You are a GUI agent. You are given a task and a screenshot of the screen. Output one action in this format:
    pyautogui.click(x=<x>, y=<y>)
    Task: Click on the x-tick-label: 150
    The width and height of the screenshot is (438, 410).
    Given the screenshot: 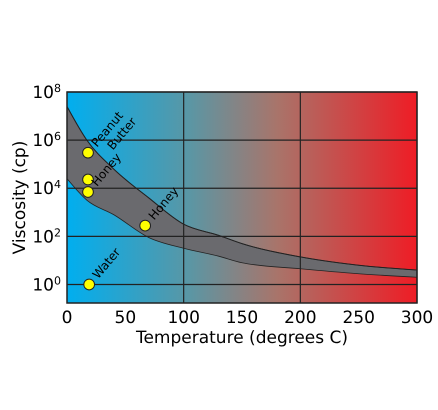 What is the action you would take?
    pyautogui.click(x=242, y=318)
    